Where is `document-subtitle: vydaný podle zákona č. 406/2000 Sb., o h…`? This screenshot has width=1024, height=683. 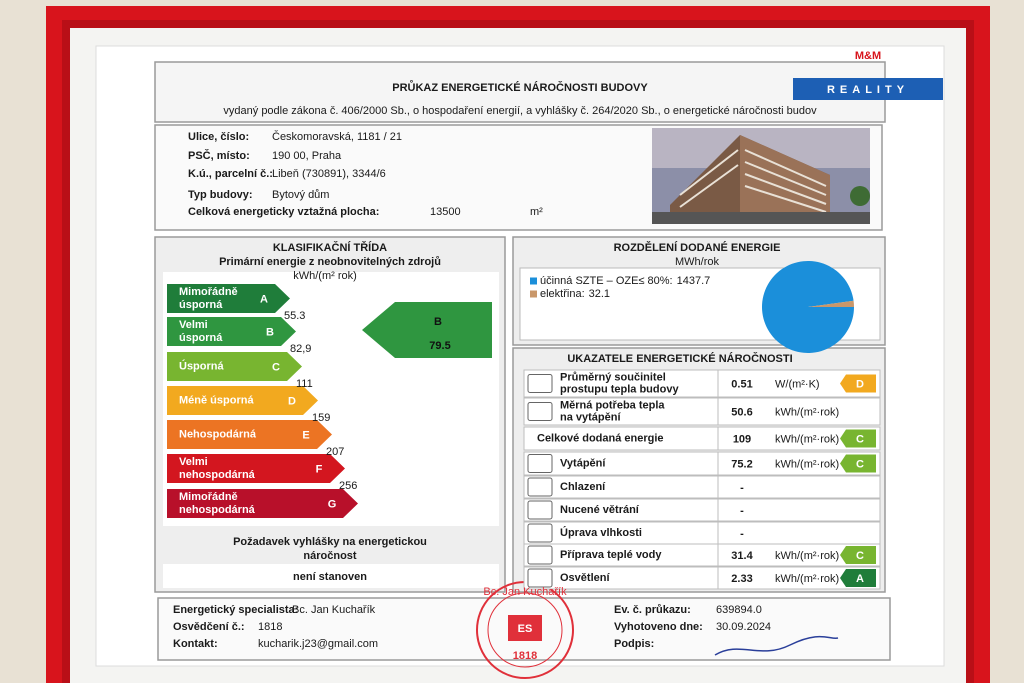
document-subtitle: vydaný podle zákona č. 406/2000 Sb., o h… is located at coordinates (520, 111).